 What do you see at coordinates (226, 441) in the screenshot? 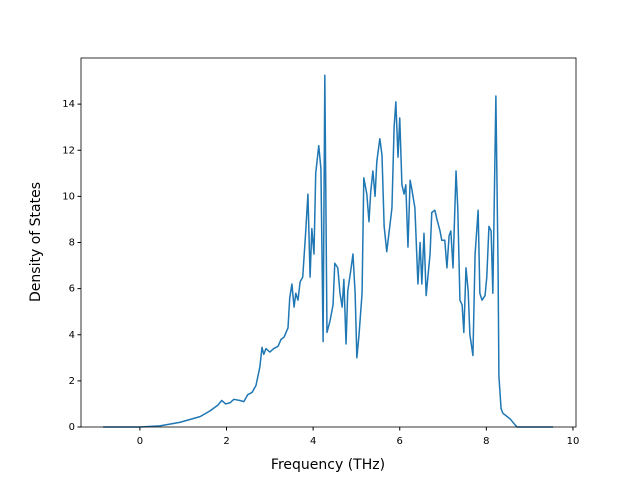
I see `x-tick-label: 2` at bounding box center [226, 441].